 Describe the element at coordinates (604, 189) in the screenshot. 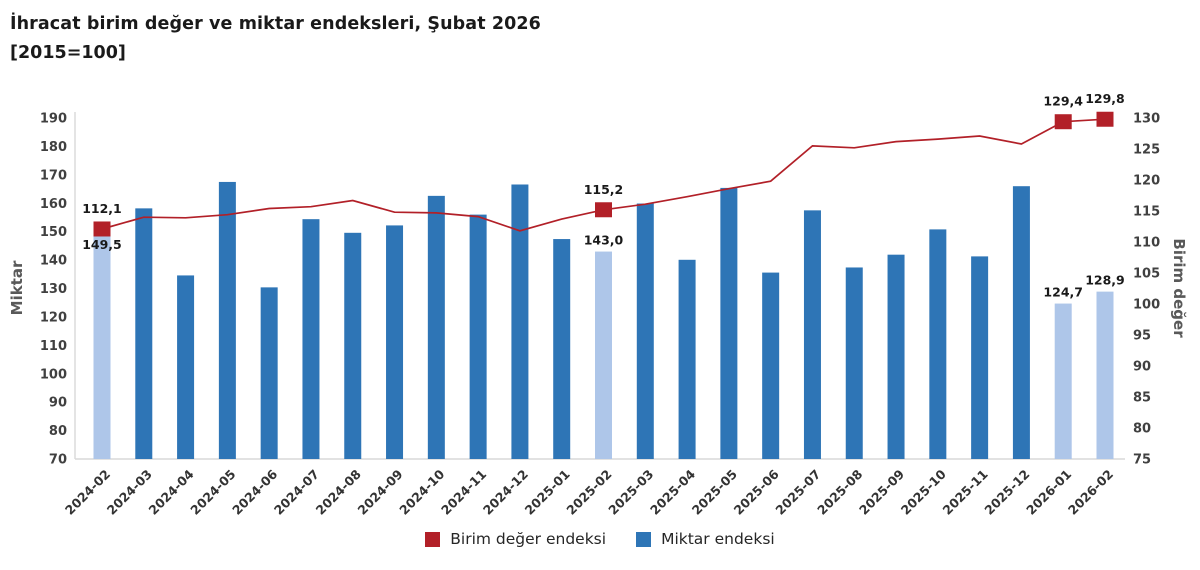

I see `line-value-label-2025-02: 115,2` at that location.